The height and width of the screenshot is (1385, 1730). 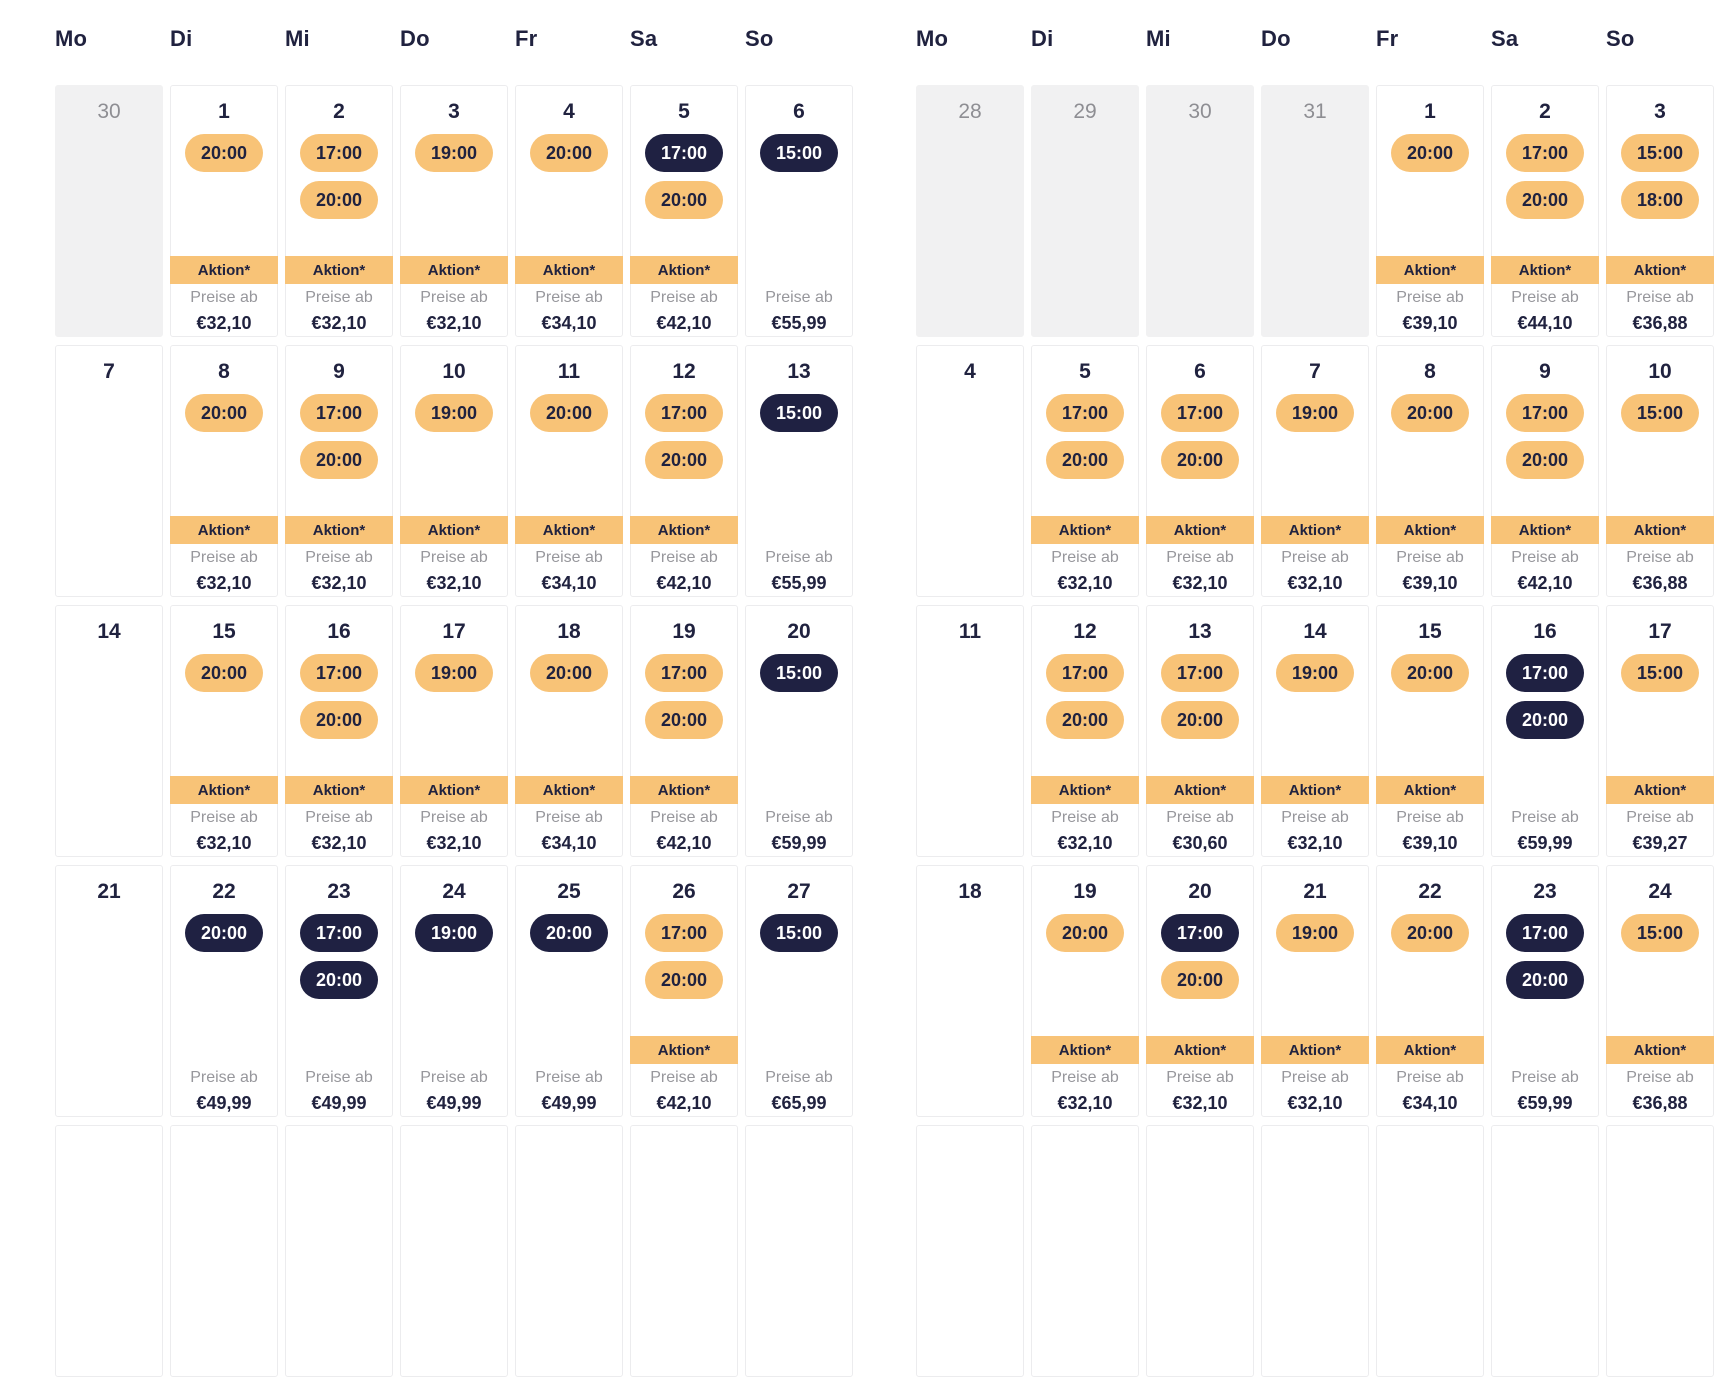 I want to click on day-number: 12, so click(x=1085, y=631).